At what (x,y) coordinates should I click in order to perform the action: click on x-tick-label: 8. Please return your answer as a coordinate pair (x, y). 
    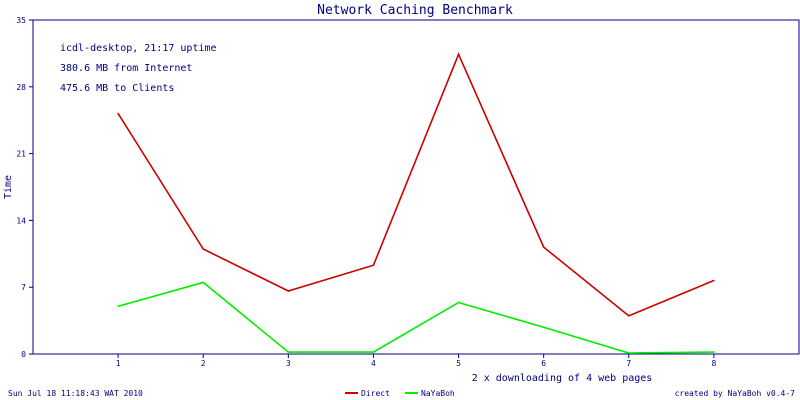
    Looking at the image, I should click on (713, 363).